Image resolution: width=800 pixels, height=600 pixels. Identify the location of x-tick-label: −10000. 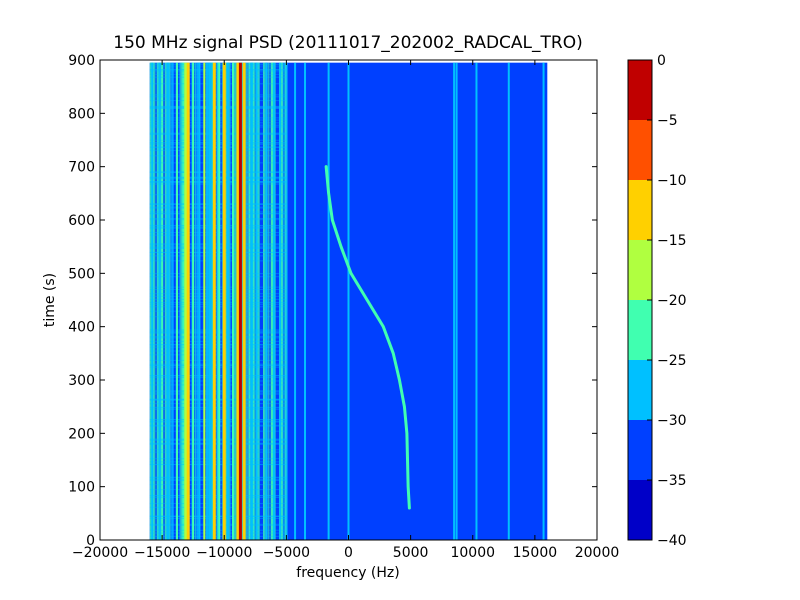
(224, 553).